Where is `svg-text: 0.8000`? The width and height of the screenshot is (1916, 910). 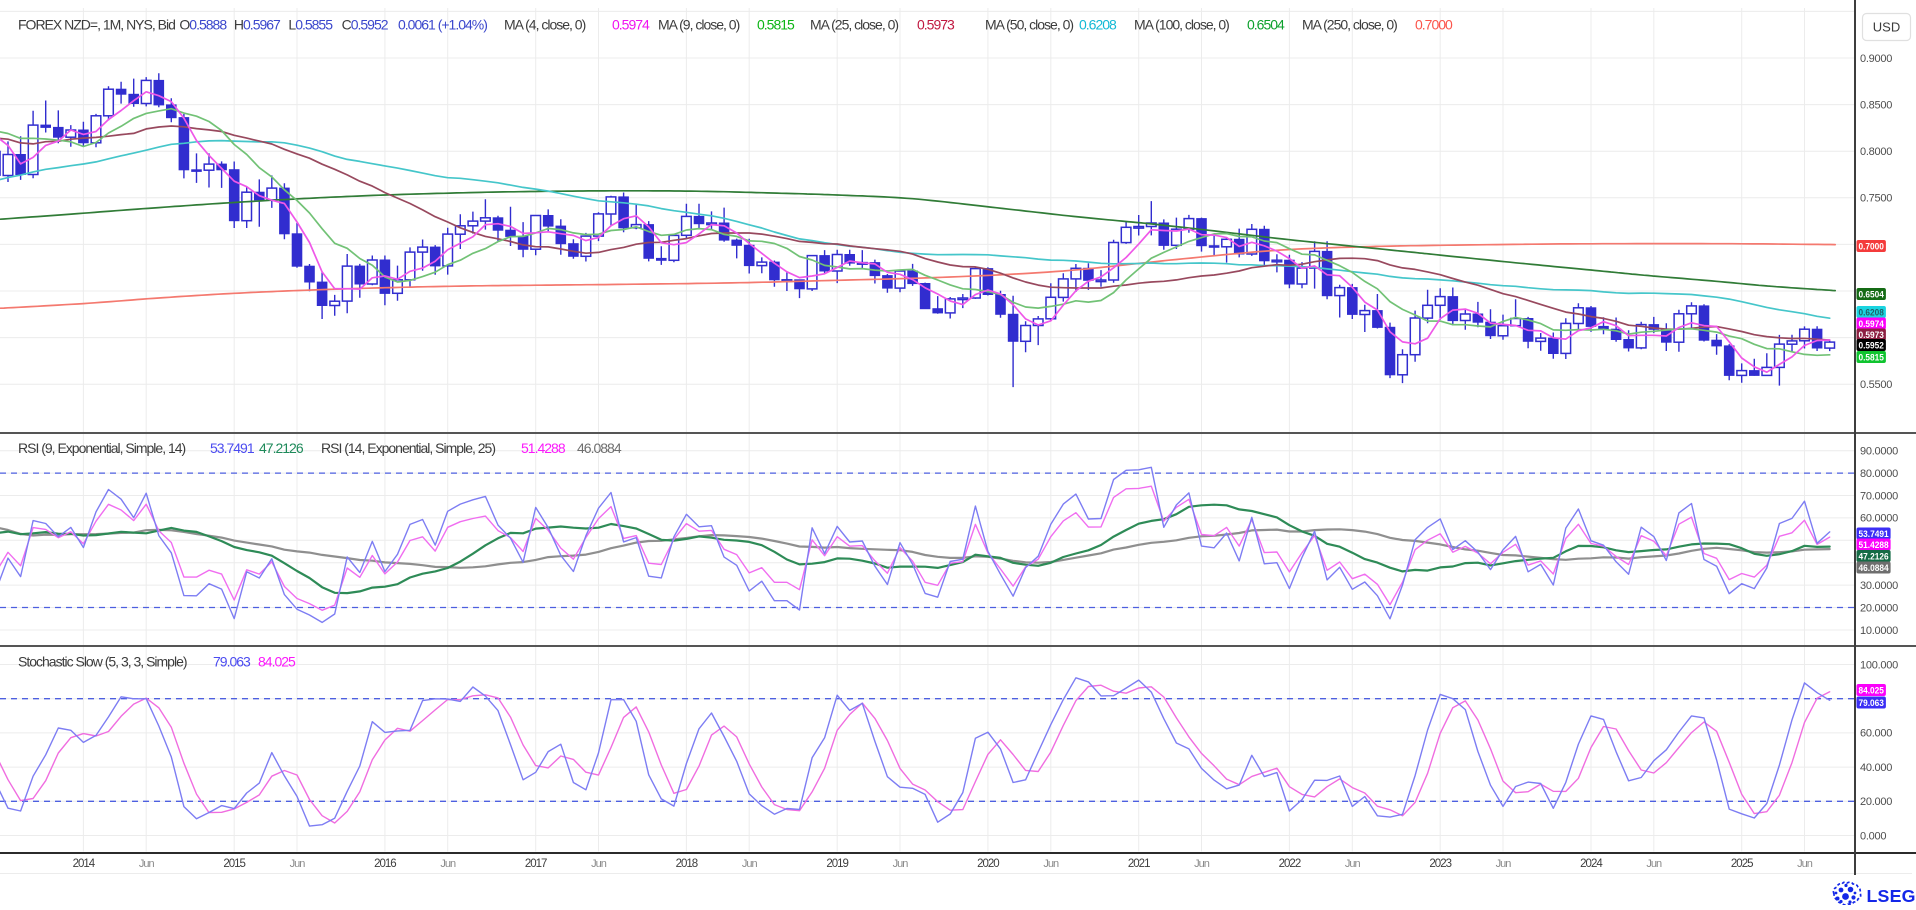
svg-text: 0.8000 is located at coordinates (1876, 152).